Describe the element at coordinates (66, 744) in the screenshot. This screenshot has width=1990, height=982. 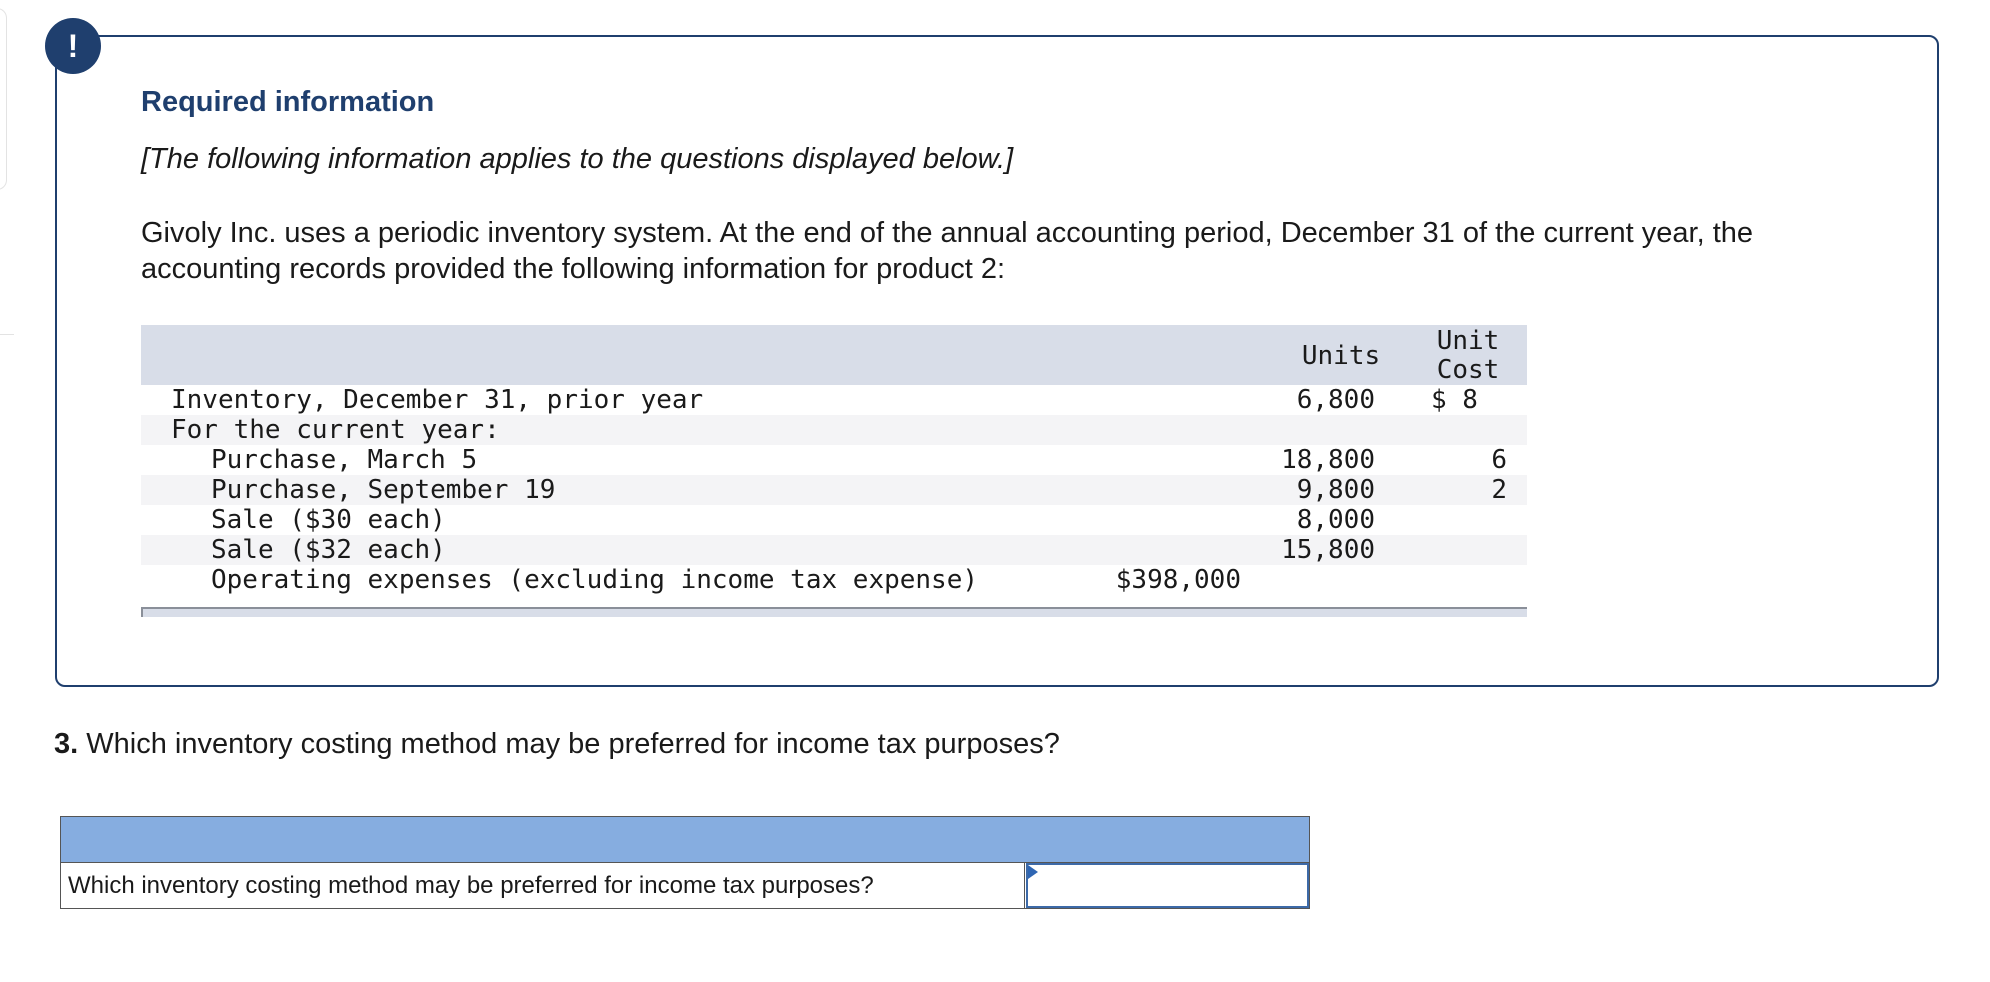
I see `question-number: 3.` at that location.